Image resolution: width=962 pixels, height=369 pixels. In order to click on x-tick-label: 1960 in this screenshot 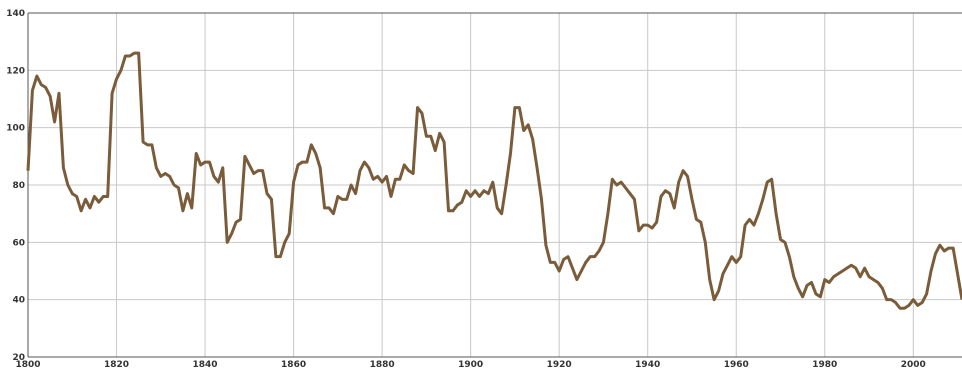, I will do `click(736, 364)`.